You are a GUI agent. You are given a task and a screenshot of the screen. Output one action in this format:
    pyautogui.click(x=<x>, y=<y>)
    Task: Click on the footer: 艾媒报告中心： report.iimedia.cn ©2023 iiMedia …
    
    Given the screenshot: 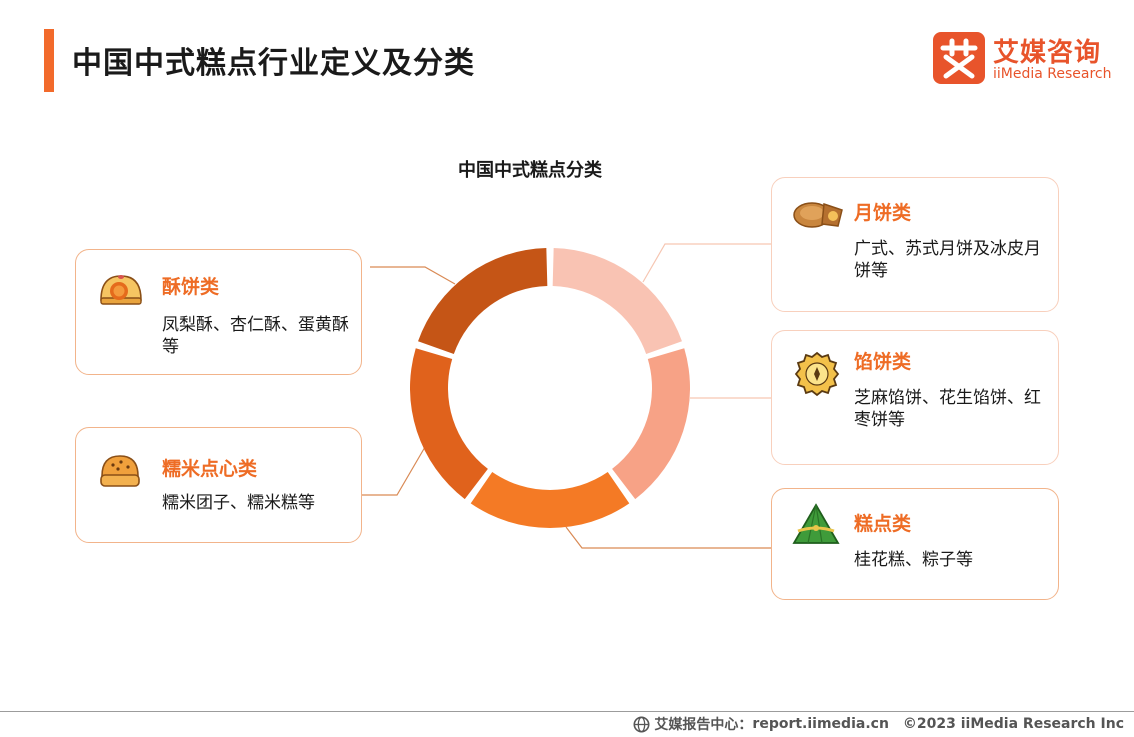 What is the action you would take?
    pyautogui.click(x=878, y=724)
    